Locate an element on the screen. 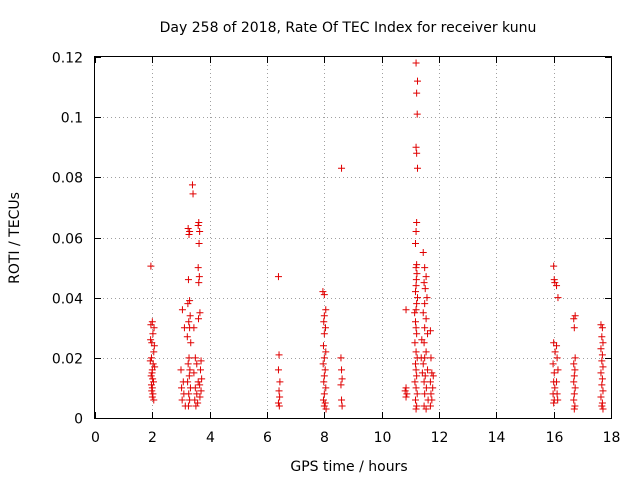  y-tick-label: 0.06 is located at coordinates (67, 240).